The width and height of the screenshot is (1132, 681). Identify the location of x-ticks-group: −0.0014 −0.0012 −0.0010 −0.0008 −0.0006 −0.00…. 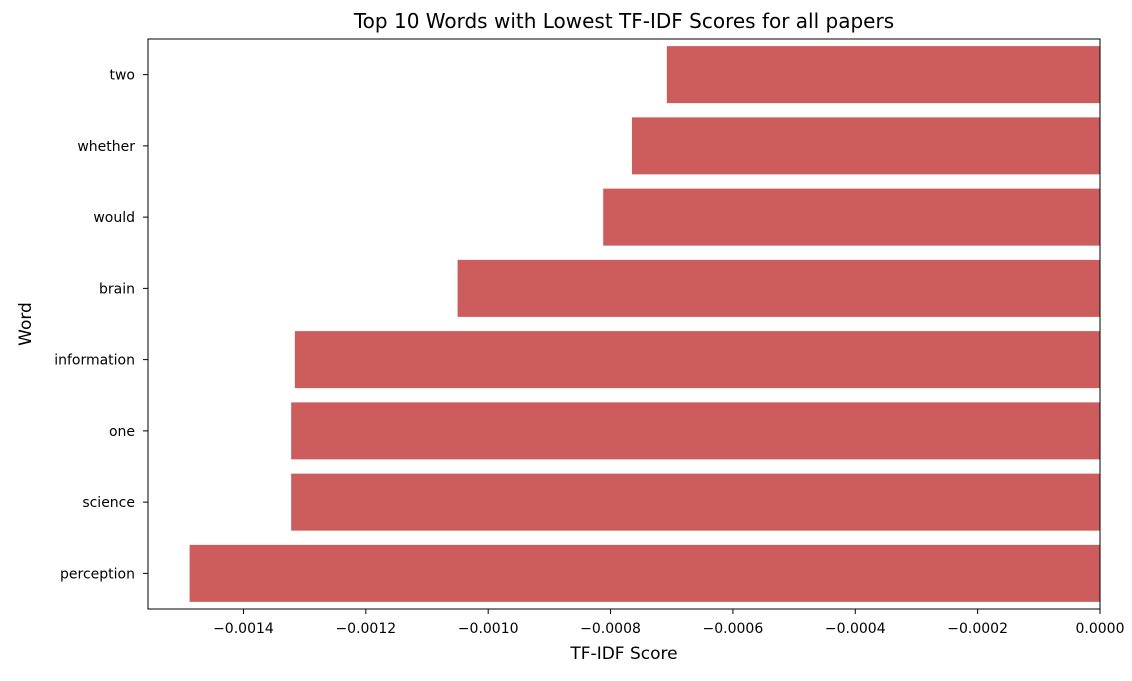
(669, 623).